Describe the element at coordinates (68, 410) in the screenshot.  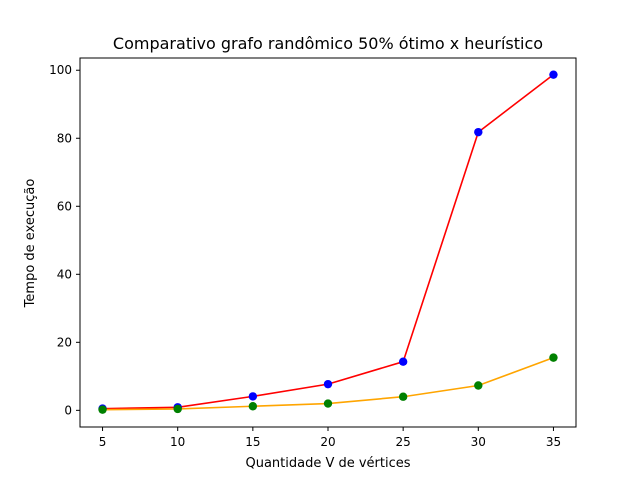
I see `y-tick-label: 0` at that location.